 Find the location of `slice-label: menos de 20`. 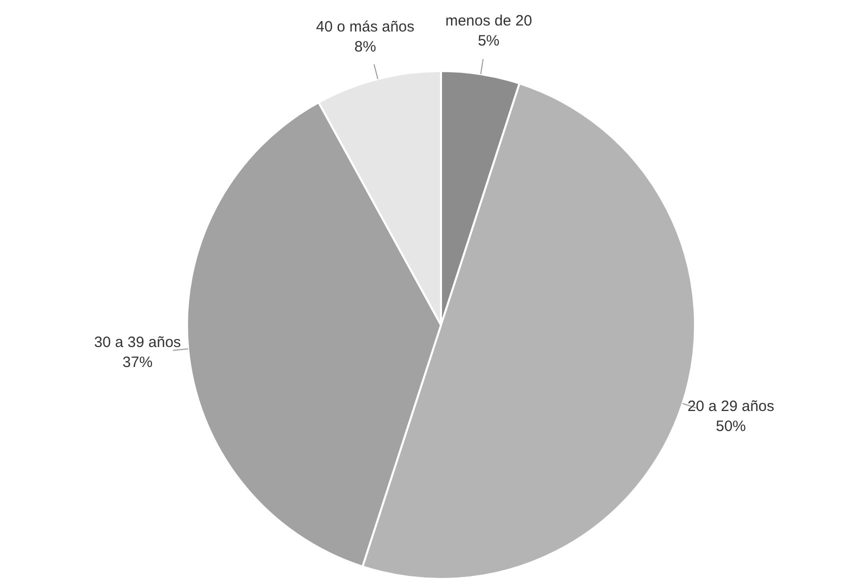

slice-label: menos de 20 is located at coordinates (488, 21).